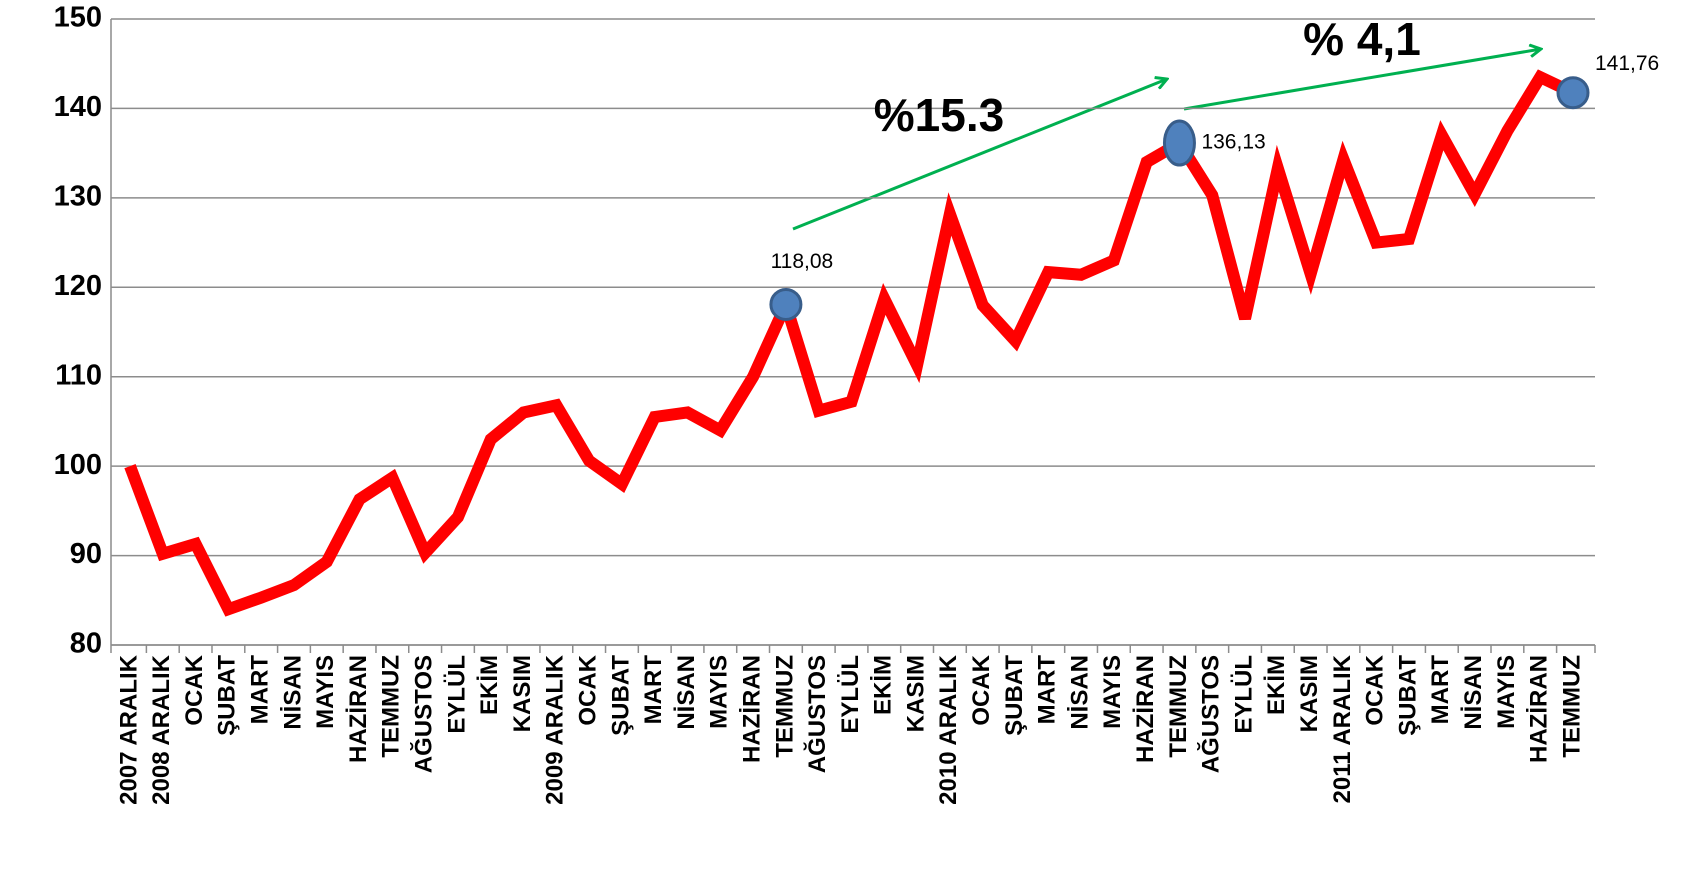 The height and width of the screenshot is (869, 1692). I want to click on annotation: % 4,1, so click(1362, 39).